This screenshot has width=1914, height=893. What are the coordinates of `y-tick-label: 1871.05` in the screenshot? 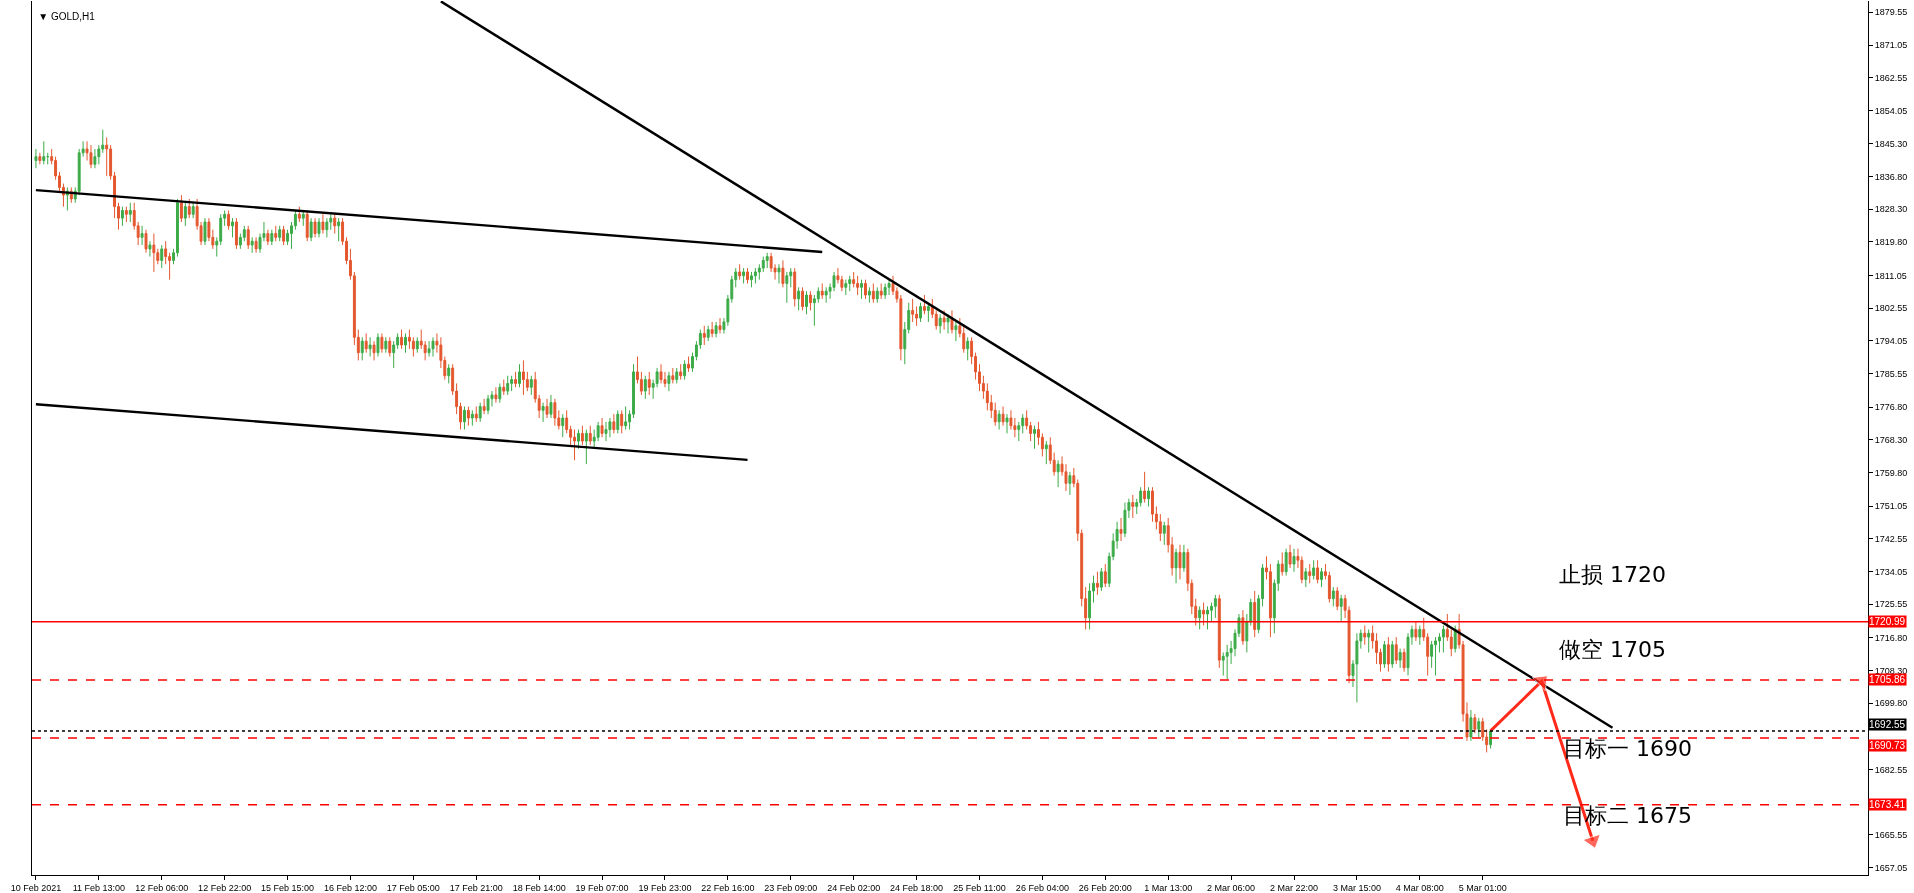 It's located at (1891, 45).